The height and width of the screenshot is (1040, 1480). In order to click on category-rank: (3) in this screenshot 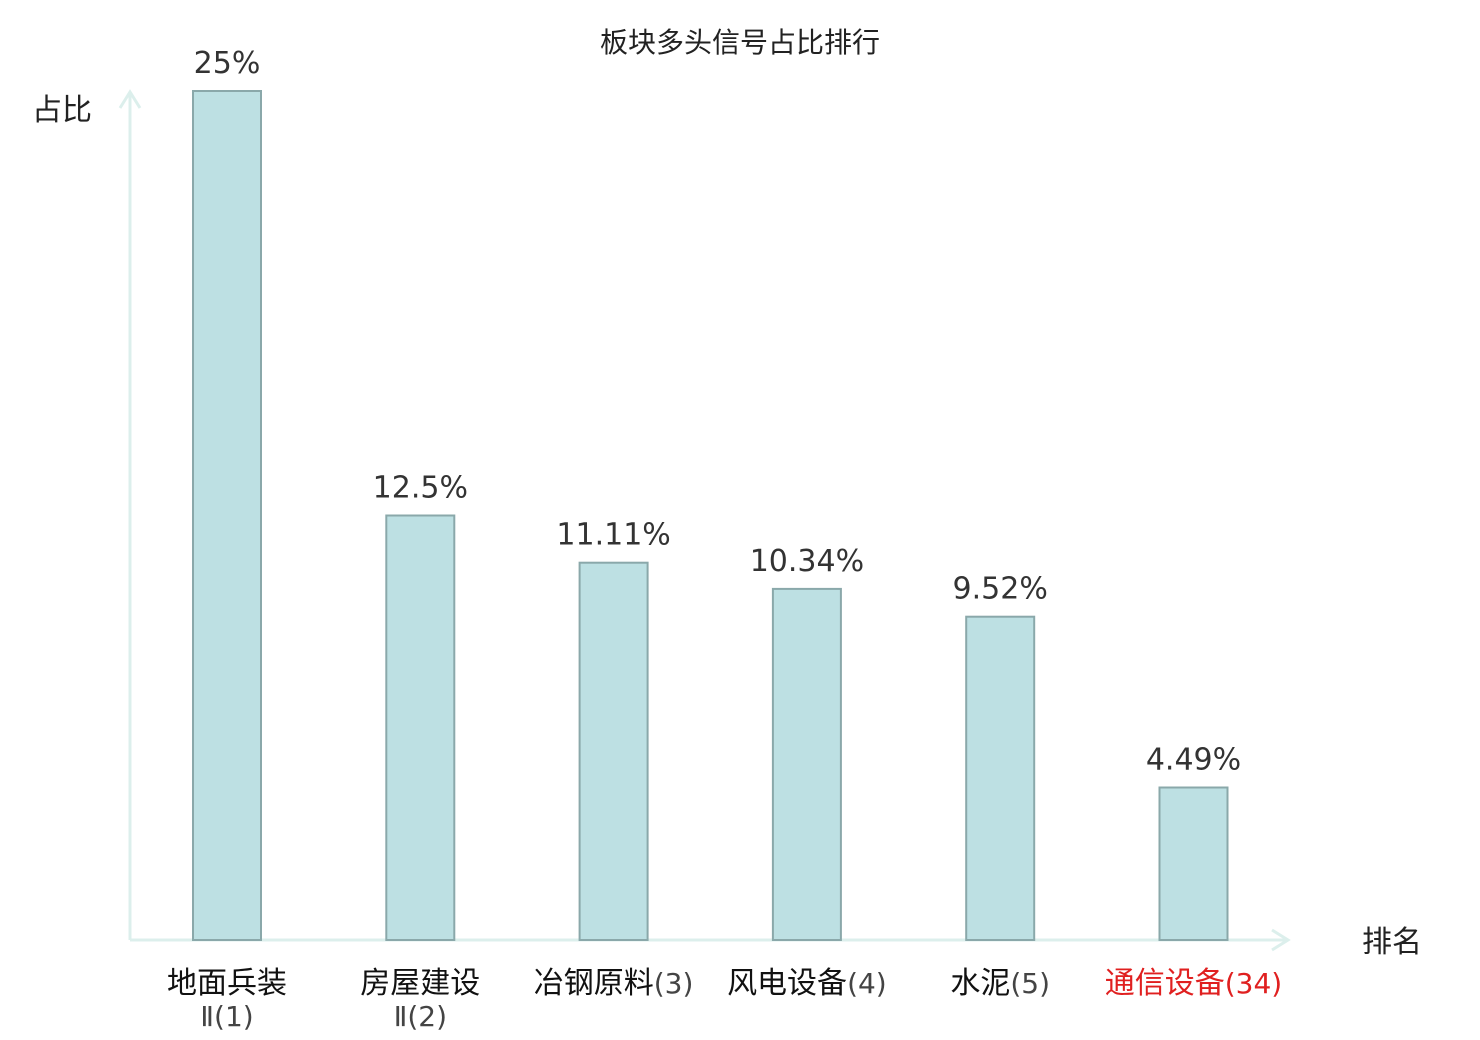, I will do `click(674, 983)`.